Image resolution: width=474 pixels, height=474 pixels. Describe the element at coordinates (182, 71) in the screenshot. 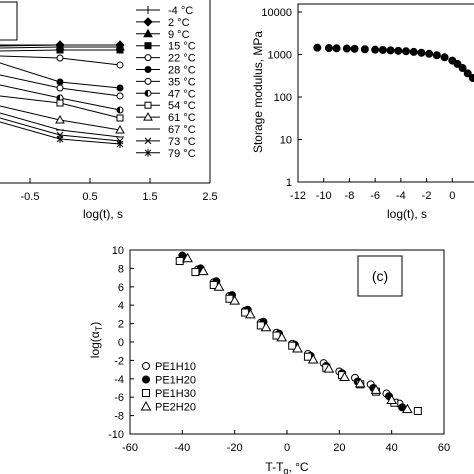

I see `panel-a-legend-label: 28 °C` at that location.